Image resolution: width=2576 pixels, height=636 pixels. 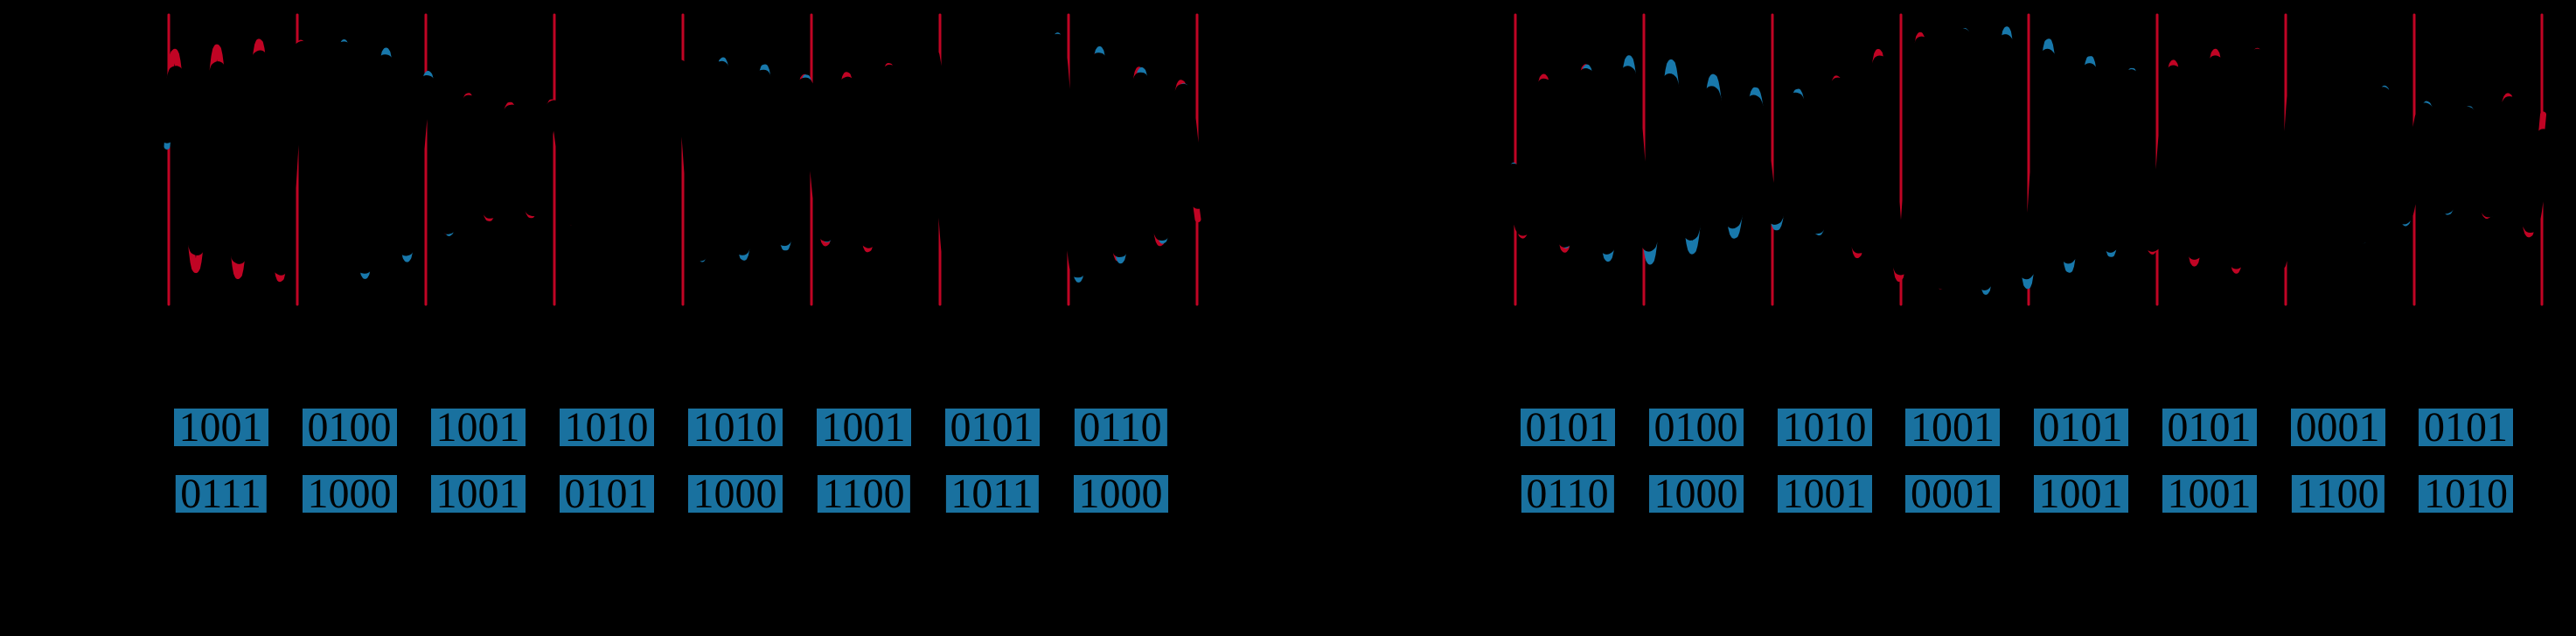 I want to click on bit-group-left-actual-1: 0100, so click(x=349, y=428).